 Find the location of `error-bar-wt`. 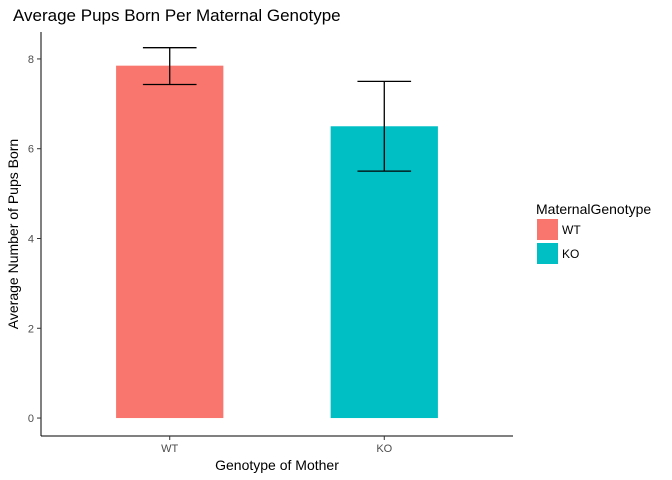

error-bar-wt is located at coordinates (169, 66).